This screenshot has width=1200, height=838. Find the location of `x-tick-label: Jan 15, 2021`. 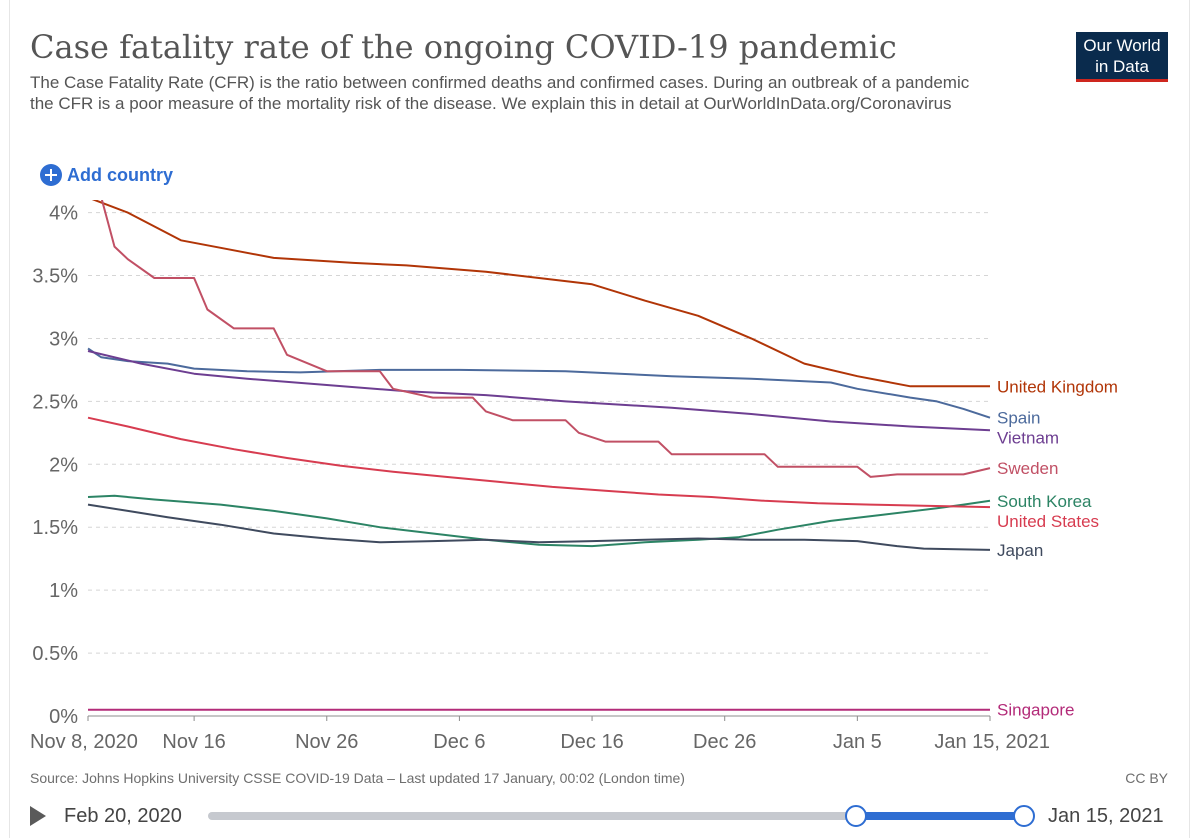

x-tick-label: Jan 15, 2021 is located at coordinates (992, 742).